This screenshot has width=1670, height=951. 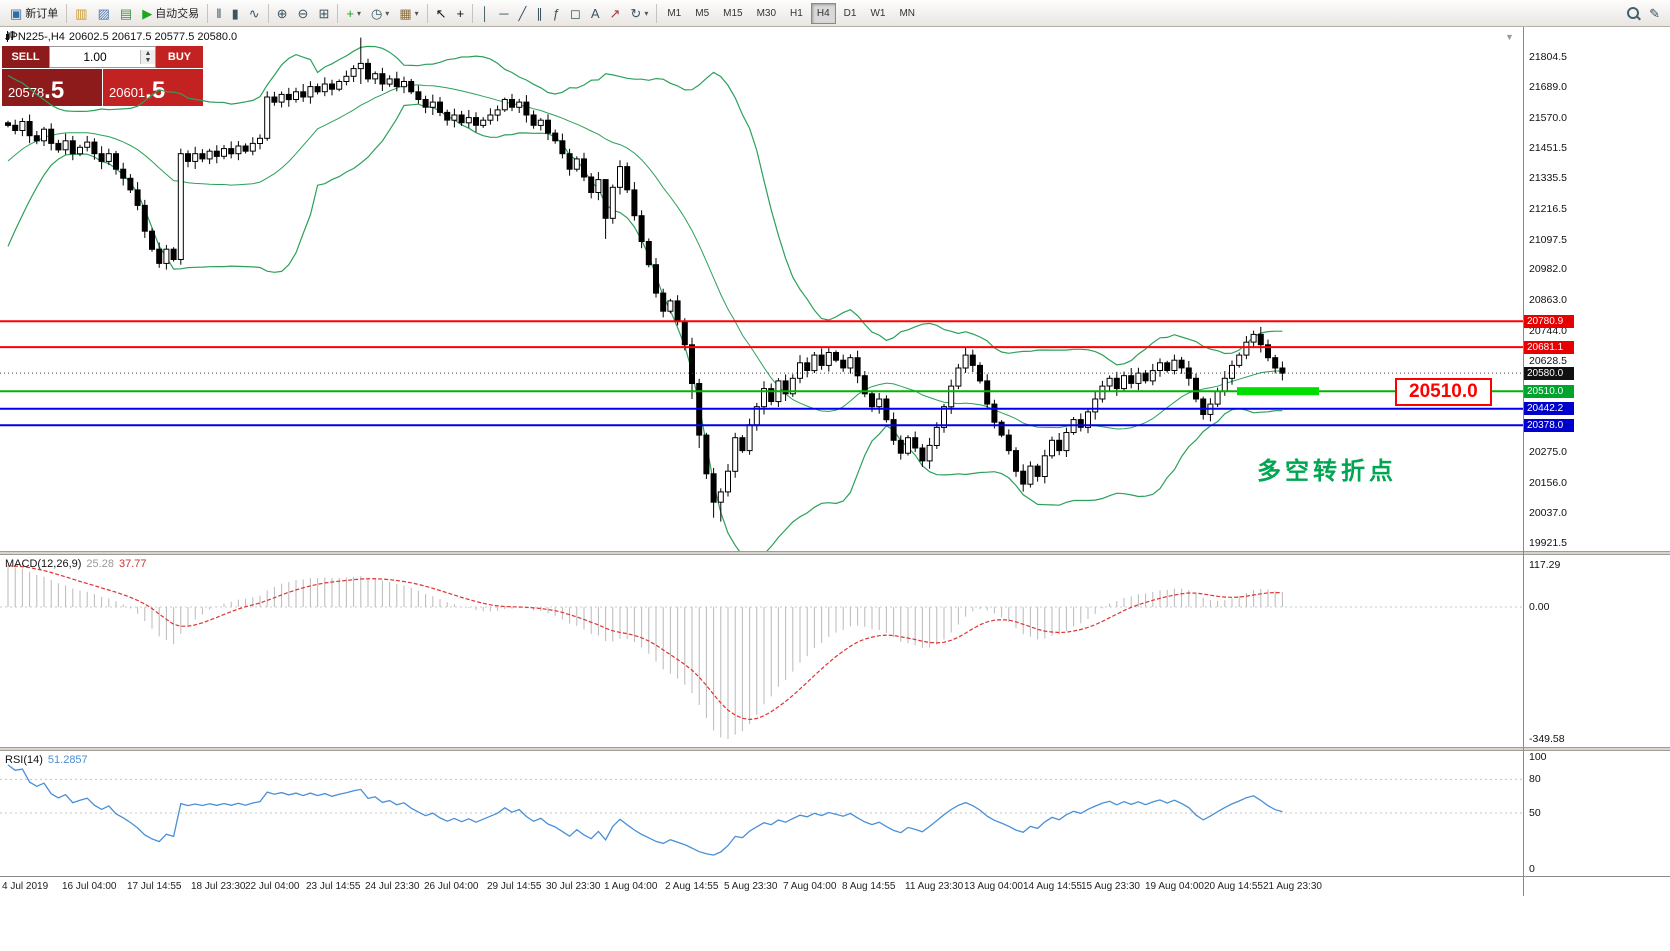 I want to click on crosshair-button: +, so click(x=461, y=13).